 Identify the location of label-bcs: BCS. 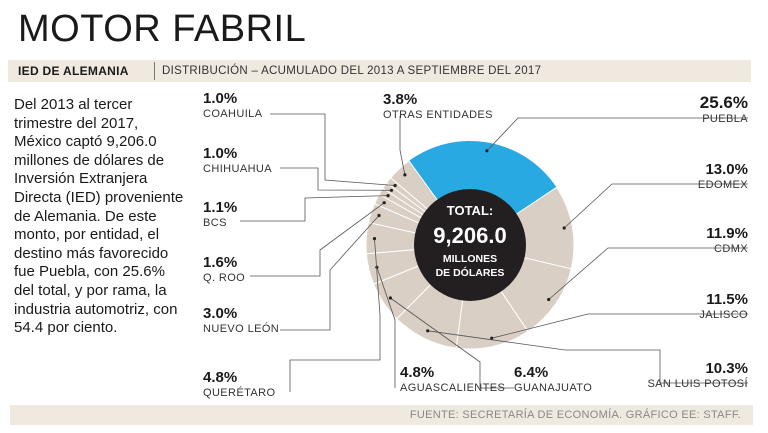
(215, 223).